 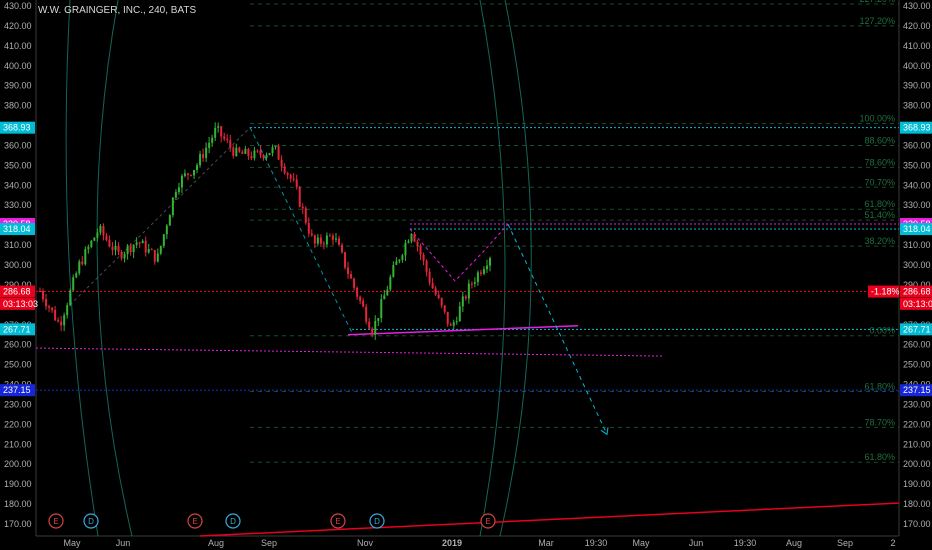 What do you see at coordinates (917, 404) in the screenshot?
I see `y-tick-label-right: 230.00` at bounding box center [917, 404].